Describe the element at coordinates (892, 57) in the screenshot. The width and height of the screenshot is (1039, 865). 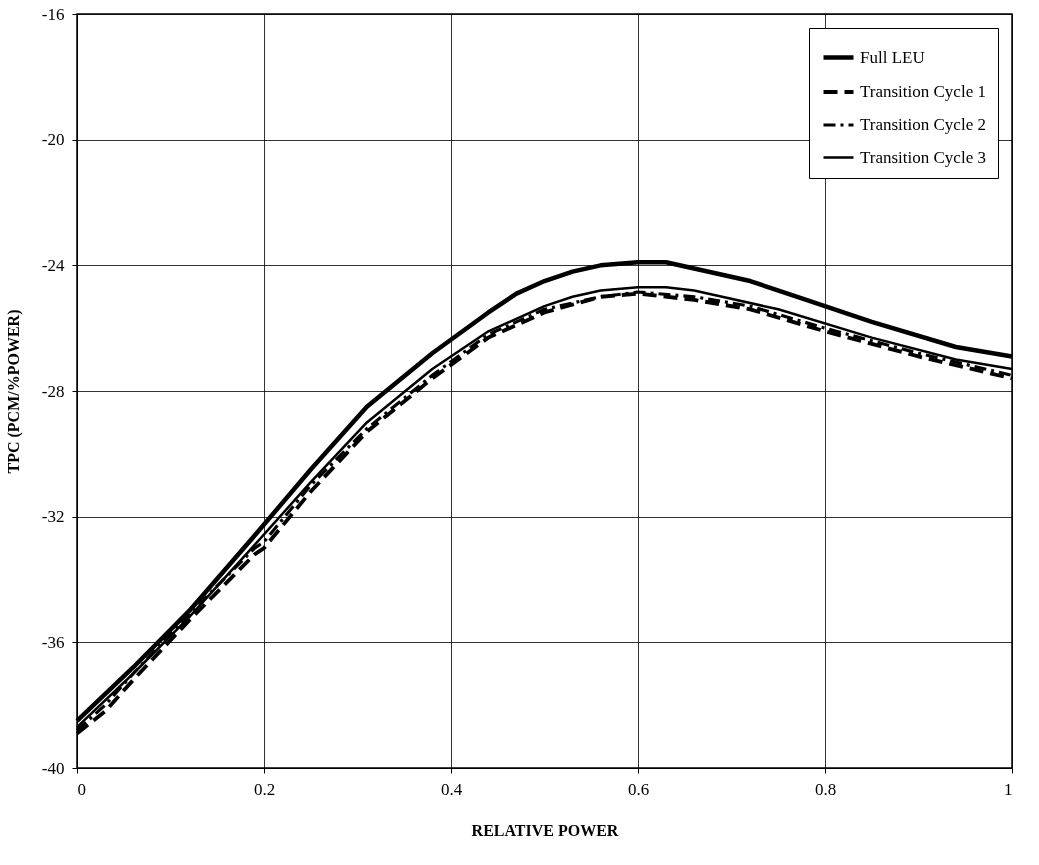
I see `legend-label: Full LEU` at that location.